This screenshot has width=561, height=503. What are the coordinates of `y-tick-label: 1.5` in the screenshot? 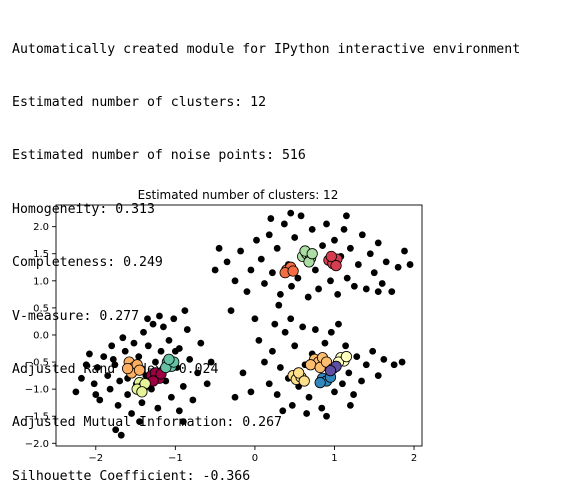 It's located at (41, 254).